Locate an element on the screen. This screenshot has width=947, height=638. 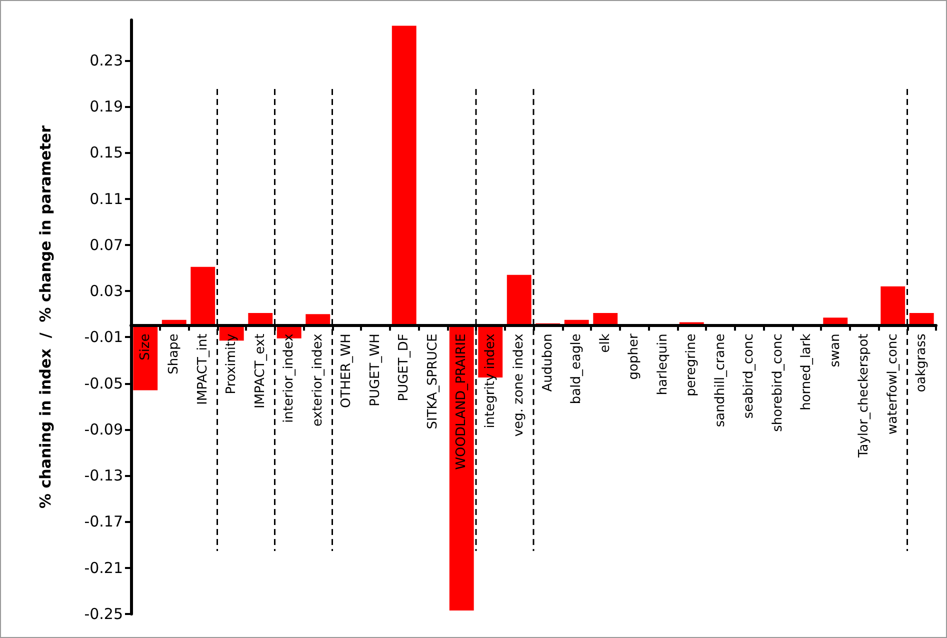
x-tick-label: integrity index is located at coordinates (490, 380).